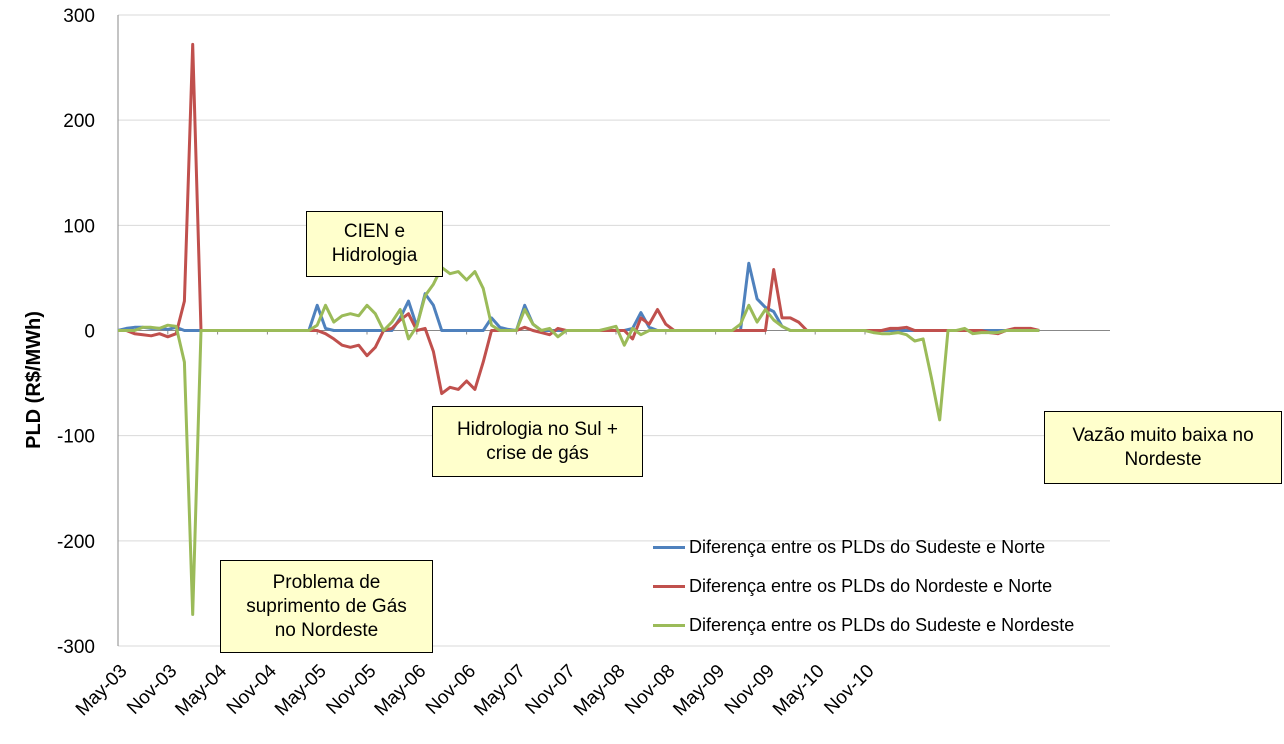 This screenshot has width=1284, height=744. I want to click on x-tick-label: May-07, so click(500, 691).